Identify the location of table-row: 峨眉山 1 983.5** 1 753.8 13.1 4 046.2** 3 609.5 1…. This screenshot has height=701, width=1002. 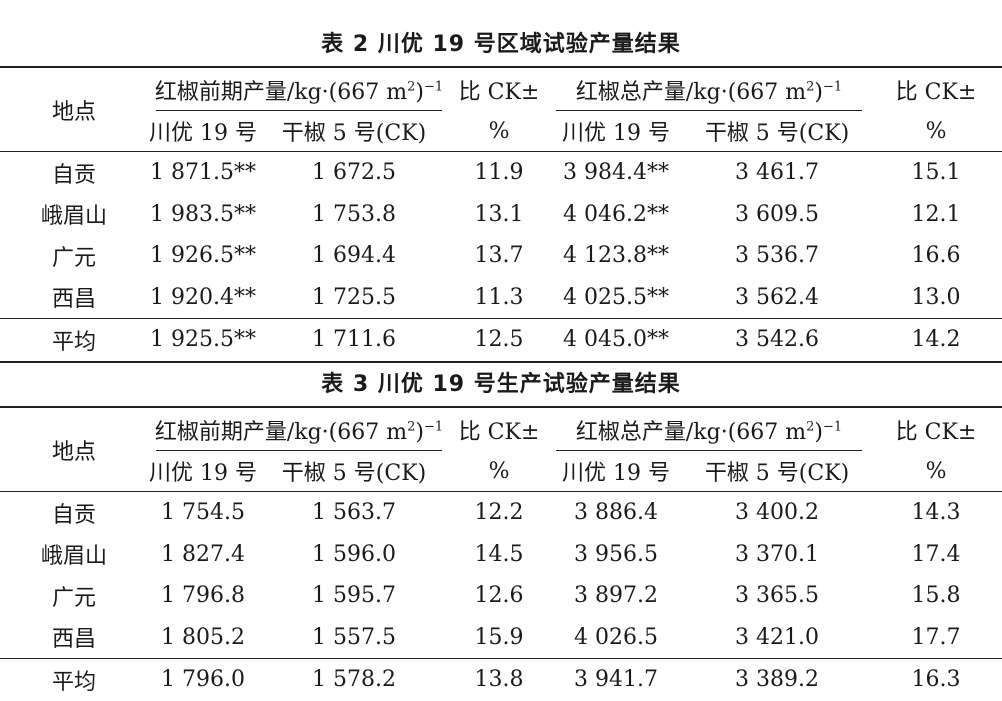
(501, 215).